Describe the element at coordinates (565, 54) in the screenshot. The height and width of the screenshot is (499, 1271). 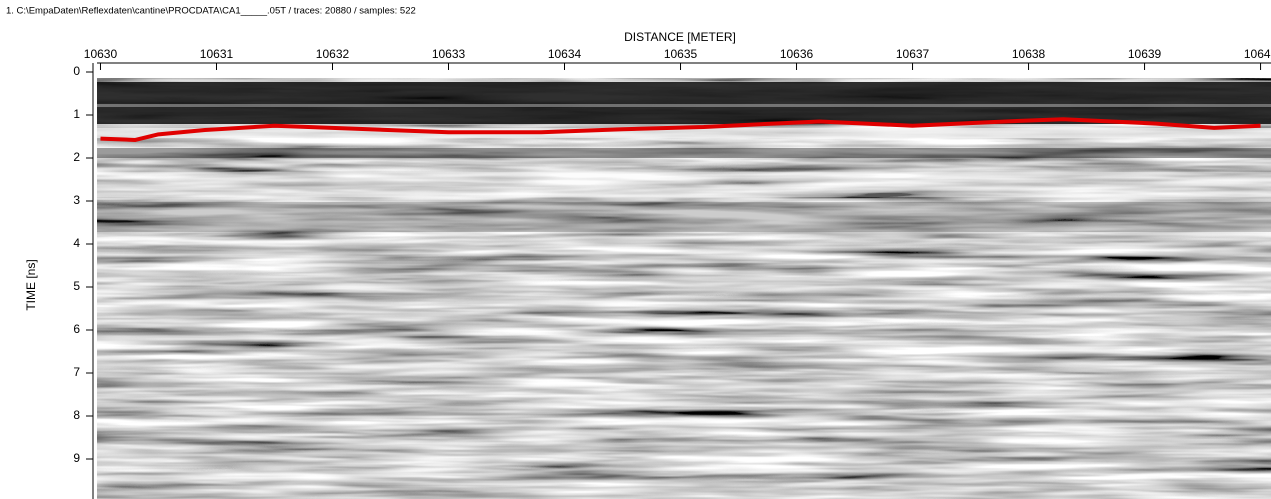
I see `x-tick-label: 10634` at that location.